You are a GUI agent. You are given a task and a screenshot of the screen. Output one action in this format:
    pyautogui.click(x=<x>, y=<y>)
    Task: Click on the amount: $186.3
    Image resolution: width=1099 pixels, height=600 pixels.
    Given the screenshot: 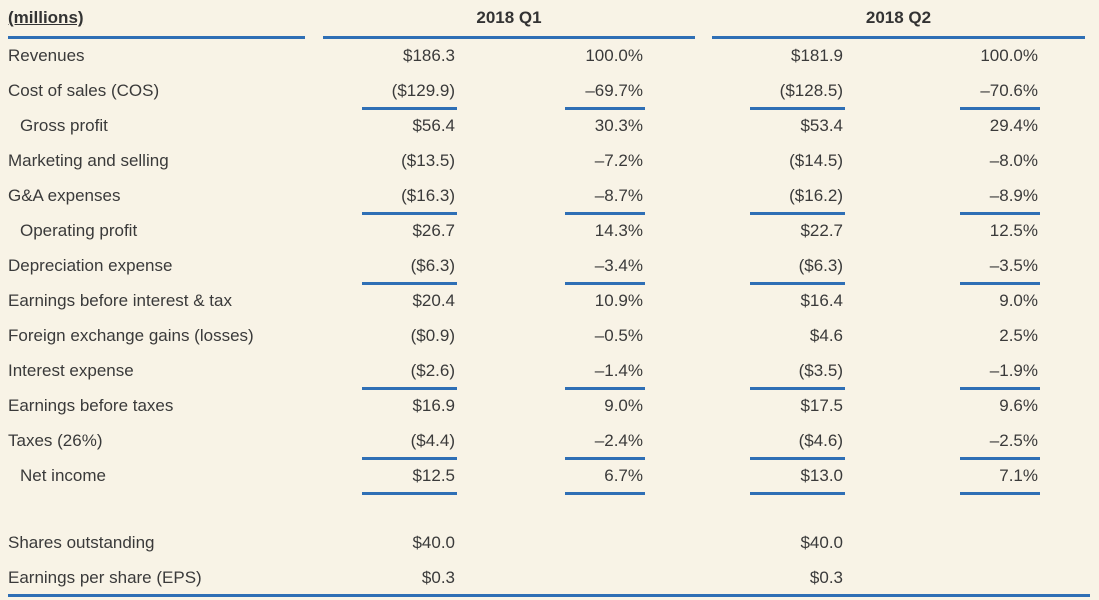 What is the action you would take?
    pyautogui.click(x=429, y=55)
    